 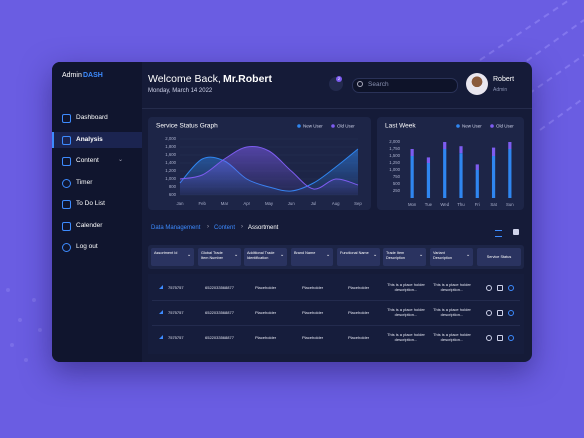 What do you see at coordinates (176, 228) in the screenshot?
I see `breadcrumb-item: Data Management` at bounding box center [176, 228].